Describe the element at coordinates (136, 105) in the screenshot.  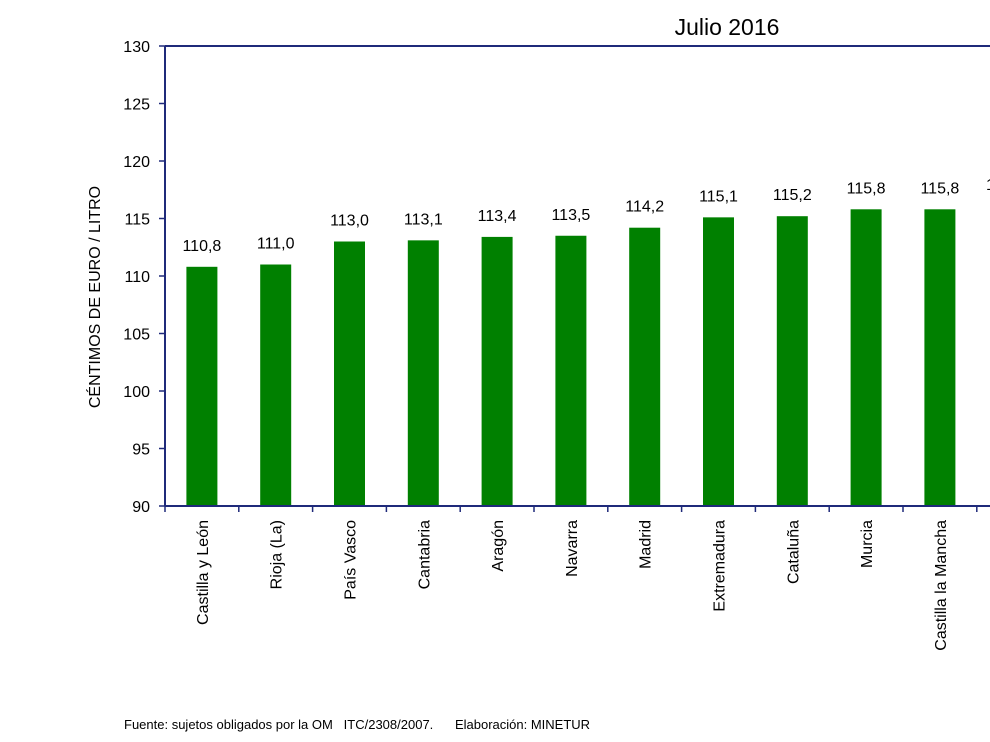
I see `y-tick-label: 125` at that location.